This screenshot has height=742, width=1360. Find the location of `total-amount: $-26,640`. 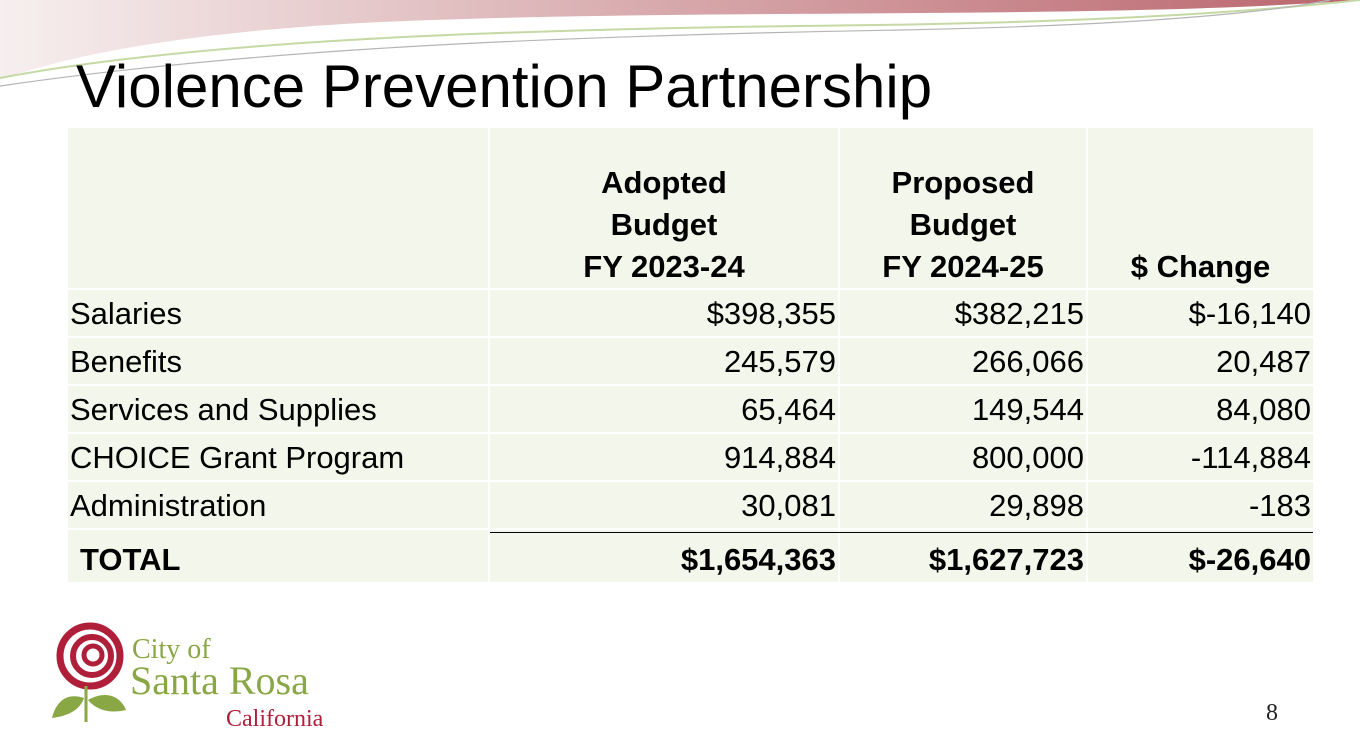

total-amount: $-26,640 is located at coordinates (1200, 557).